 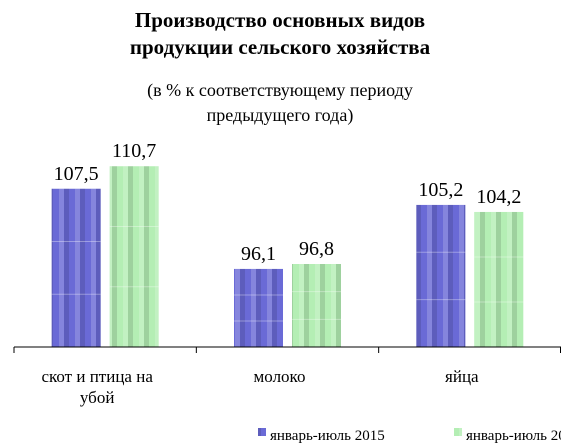 I want to click on chart-title: продукции сельского хозяйства, so click(x=280, y=47).